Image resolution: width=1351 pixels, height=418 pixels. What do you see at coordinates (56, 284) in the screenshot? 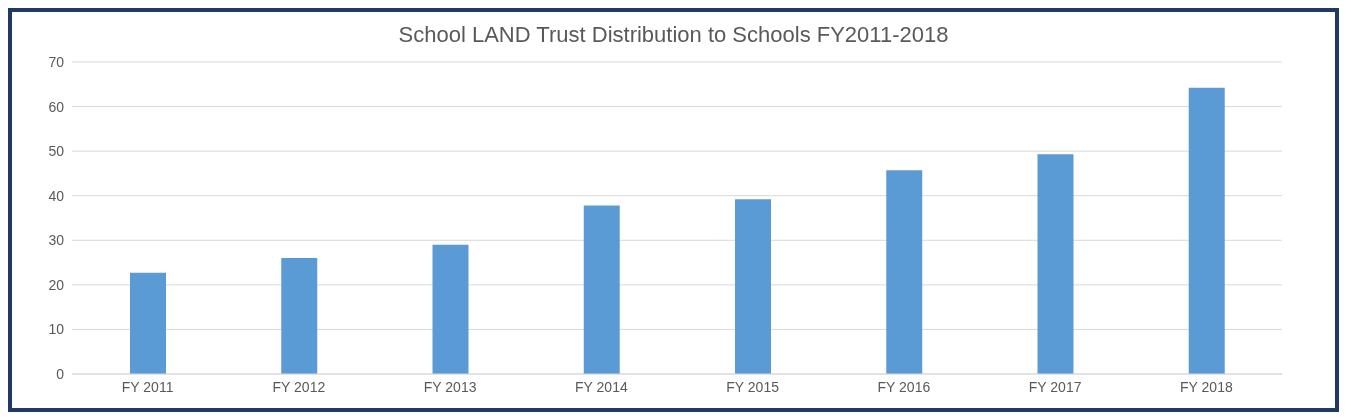
I see `y-tick-label: 20` at bounding box center [56, 284].